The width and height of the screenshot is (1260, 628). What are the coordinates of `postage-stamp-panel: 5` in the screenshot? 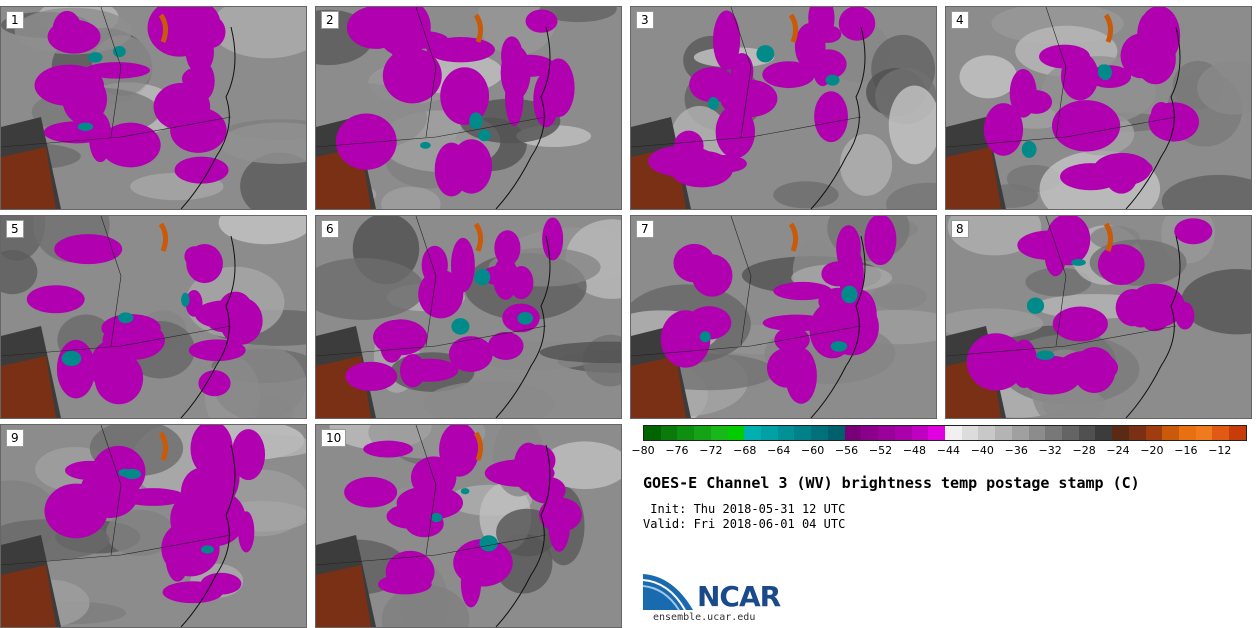 It's located at (153, 317).